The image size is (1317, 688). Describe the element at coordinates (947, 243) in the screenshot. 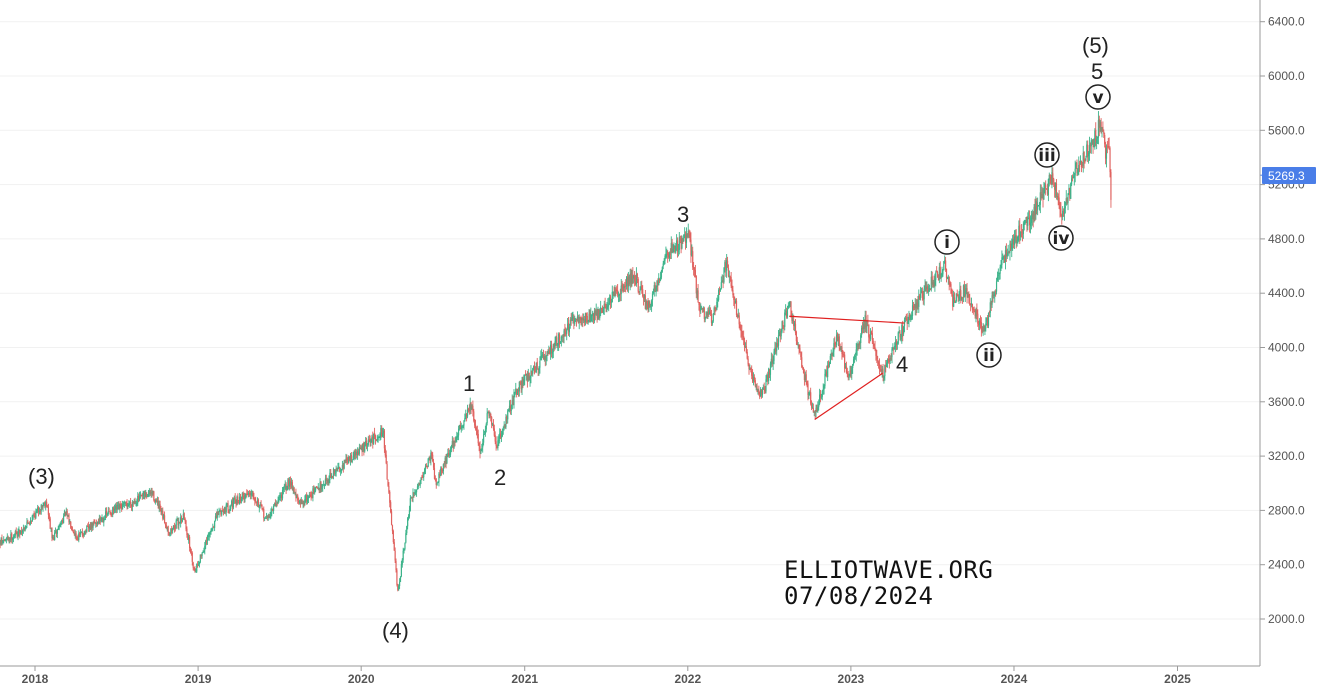

I see `wave-label-i-text: i` at that location.